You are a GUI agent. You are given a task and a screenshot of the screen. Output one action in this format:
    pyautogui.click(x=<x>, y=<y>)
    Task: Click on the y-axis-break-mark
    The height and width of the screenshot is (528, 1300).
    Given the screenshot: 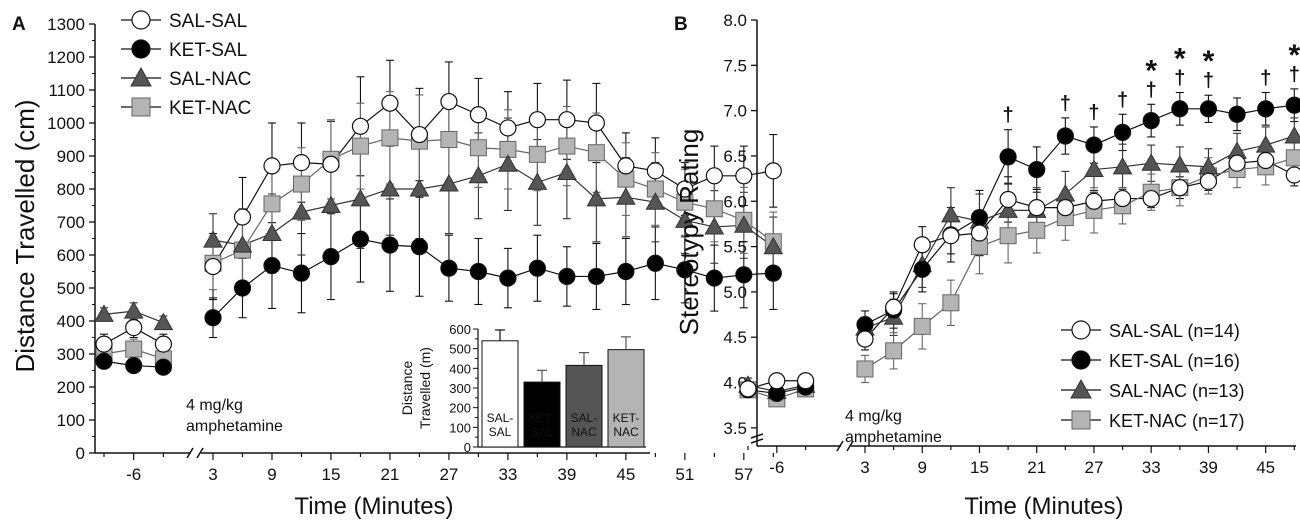 What is the action you would take?
    pyautogui.click(x=757, y=441)
    